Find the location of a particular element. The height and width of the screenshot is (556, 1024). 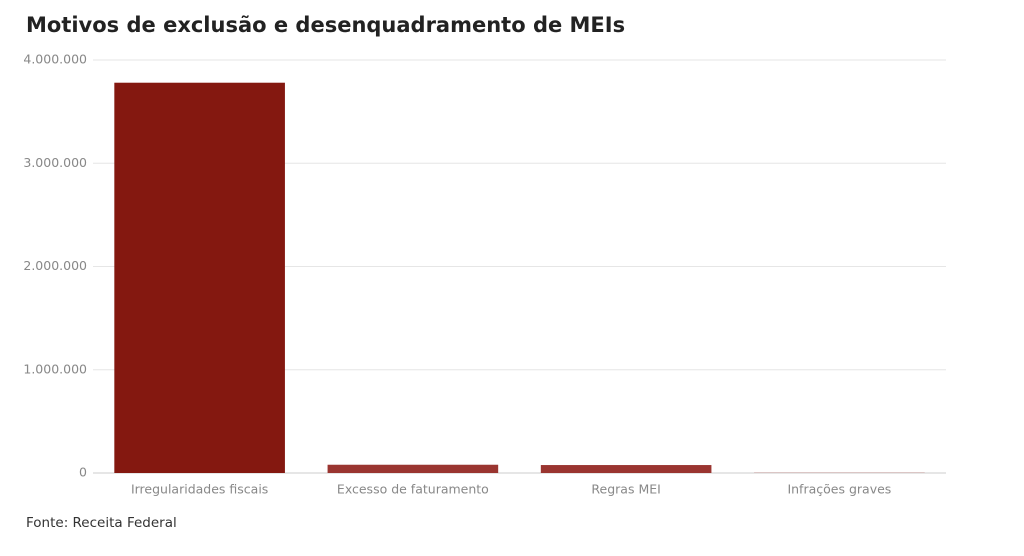

y-tick-label: 2.000.000 is located at coordinates (55, 265).